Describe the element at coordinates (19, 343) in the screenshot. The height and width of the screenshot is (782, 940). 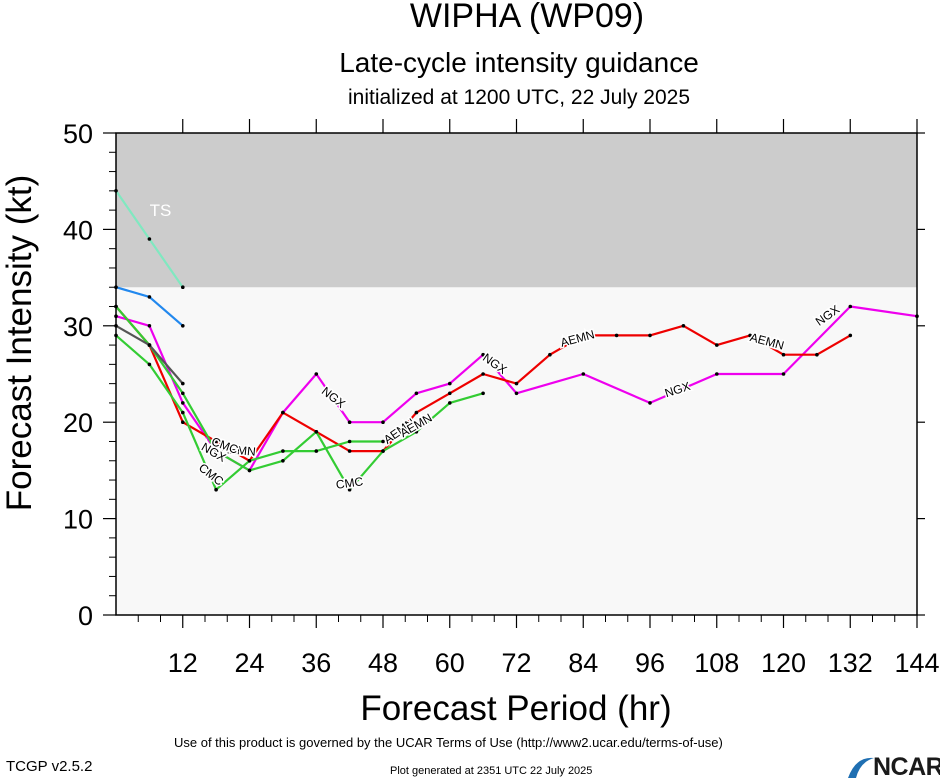
I see `y-axis-label: Forecast Intensity (kt)` at that location.